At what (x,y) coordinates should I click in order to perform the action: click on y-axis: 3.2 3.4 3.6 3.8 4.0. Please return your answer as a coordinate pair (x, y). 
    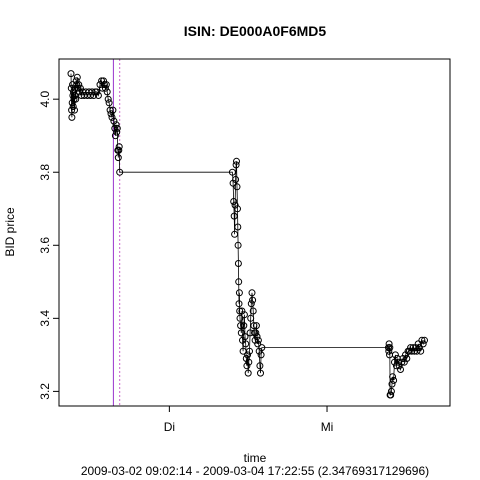
    Looking at the image, I should click on (48, 245).